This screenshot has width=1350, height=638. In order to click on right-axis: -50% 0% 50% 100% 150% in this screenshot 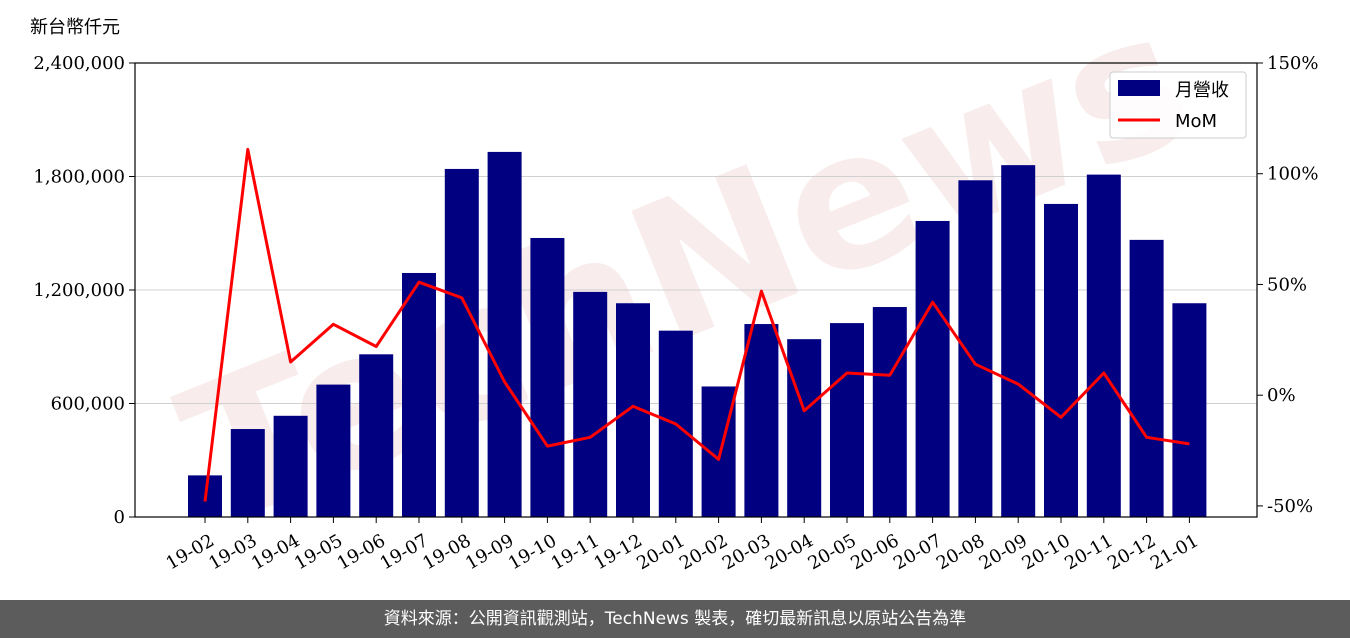, I will do `click(1287, 285)`.